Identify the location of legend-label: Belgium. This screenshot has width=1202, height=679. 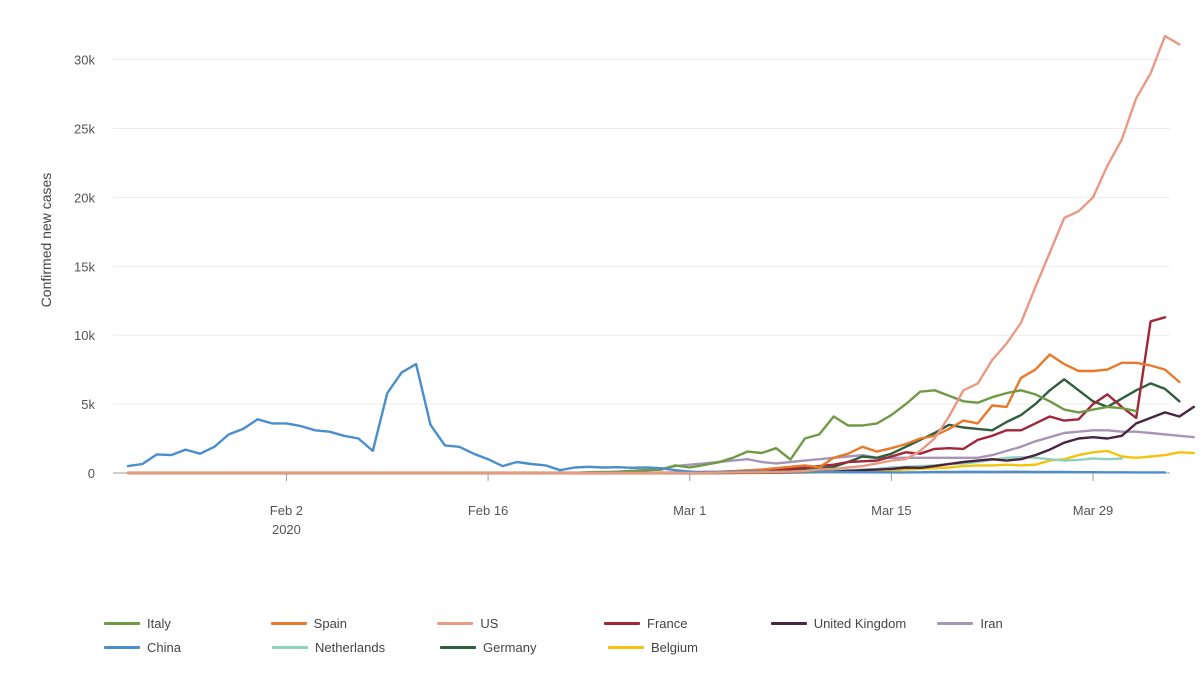
(674, 647).